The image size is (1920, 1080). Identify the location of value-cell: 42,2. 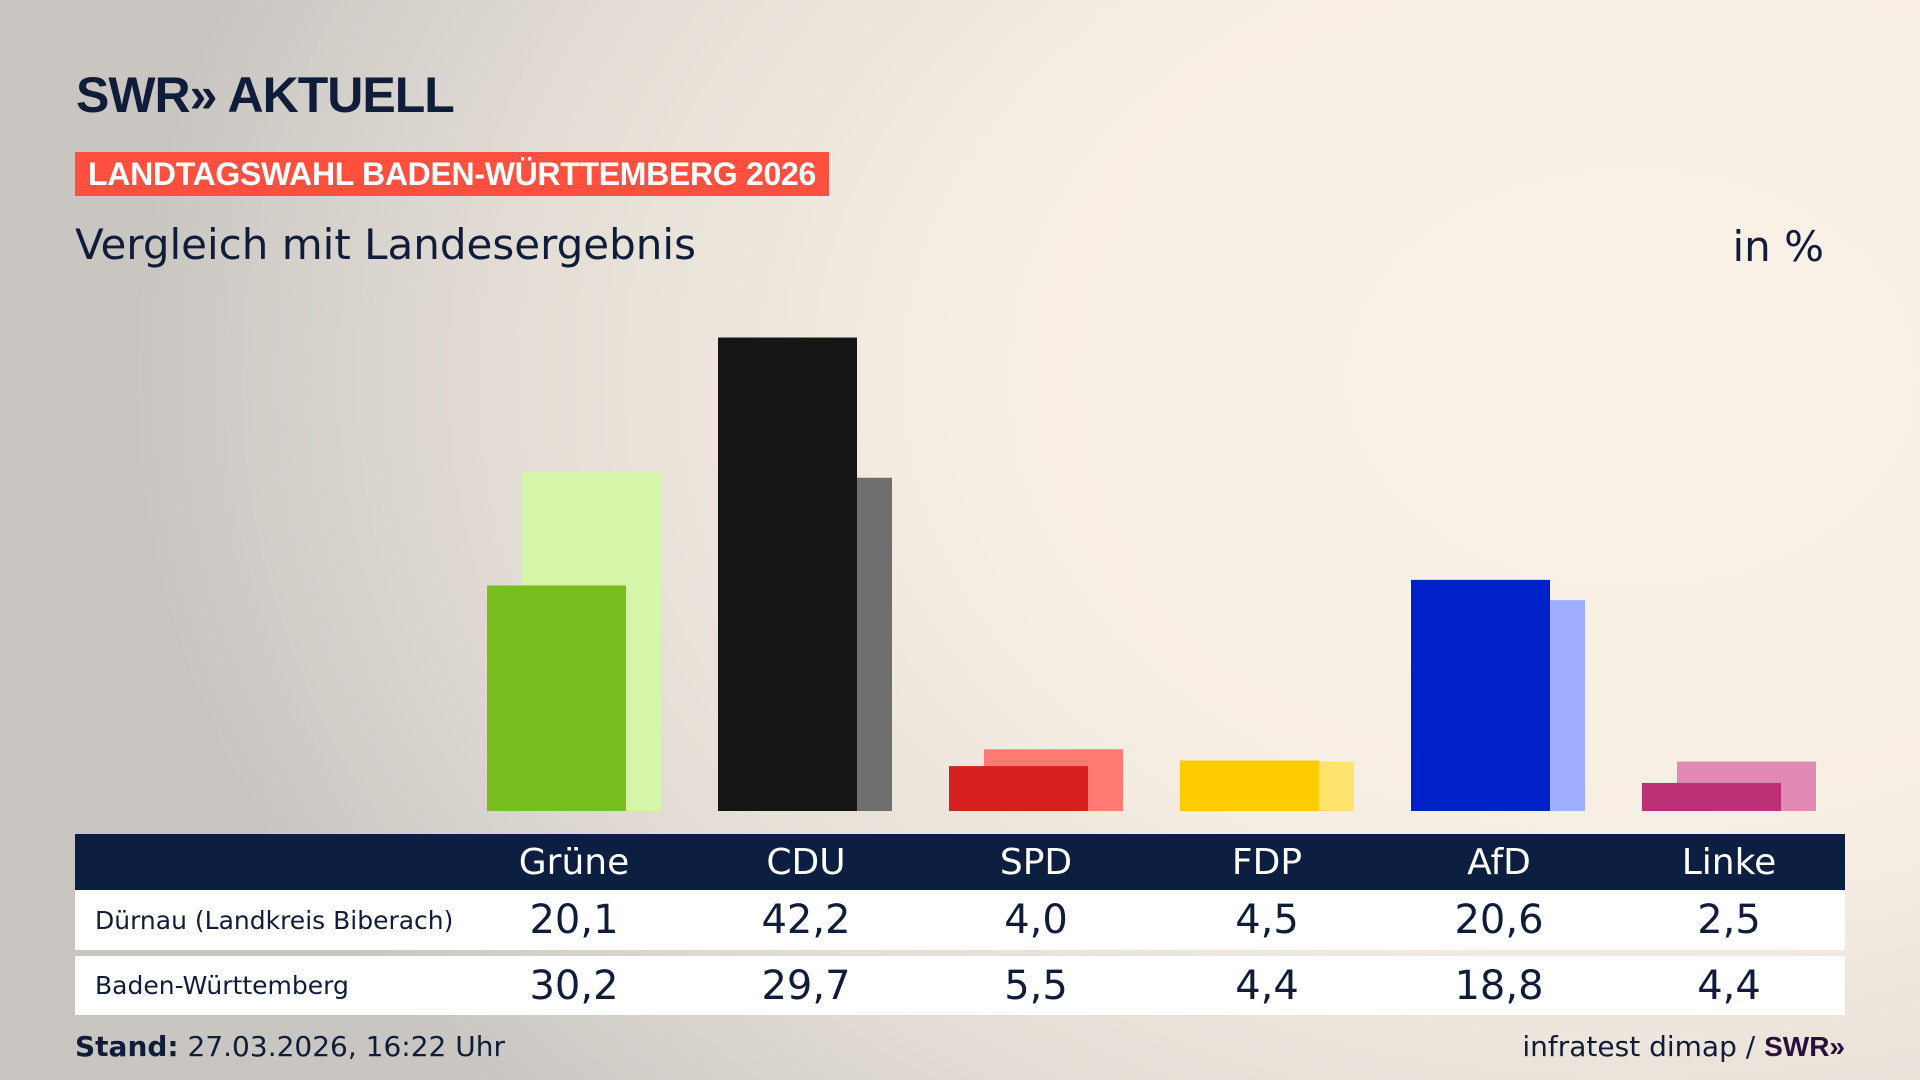
(806, 920).